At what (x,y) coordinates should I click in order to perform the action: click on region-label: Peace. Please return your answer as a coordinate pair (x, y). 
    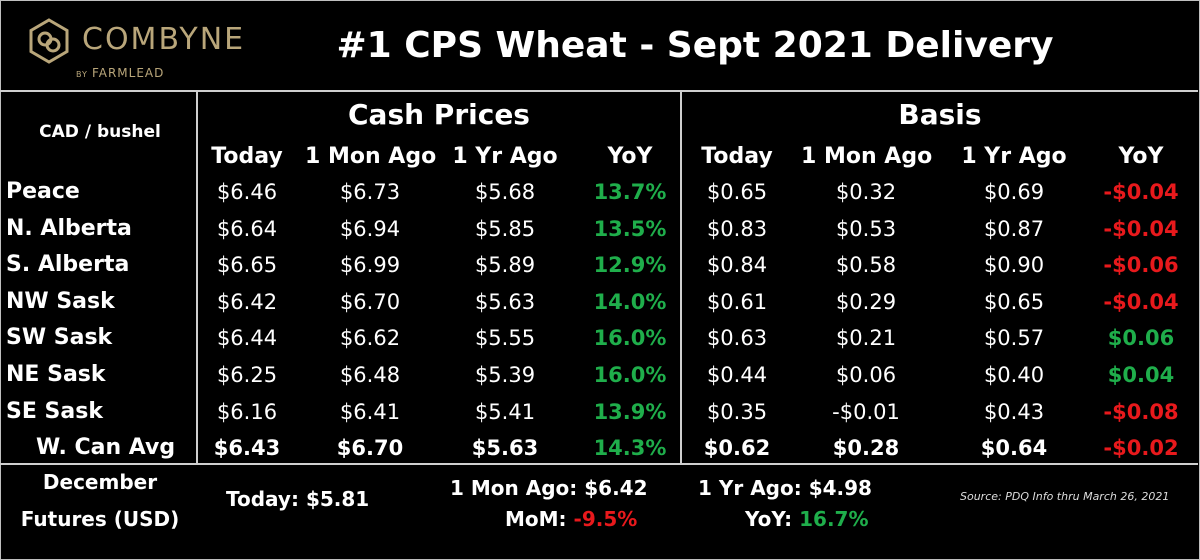
    Looking at the image, I should click on (43, 191).